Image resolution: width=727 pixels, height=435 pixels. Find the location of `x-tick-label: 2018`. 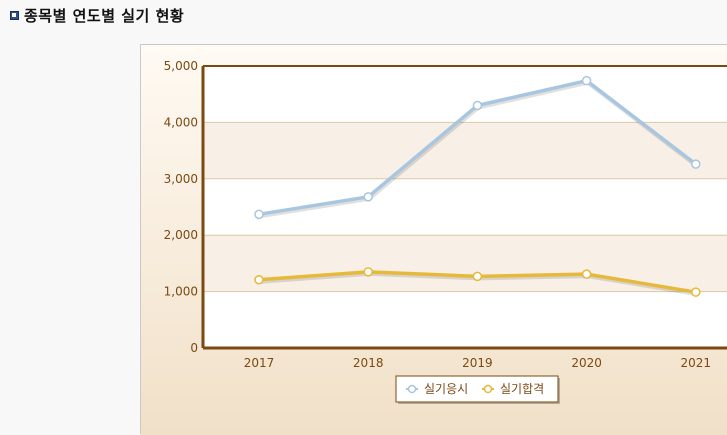

x-tick-label: 2018 is located at coordinates (368, 363).